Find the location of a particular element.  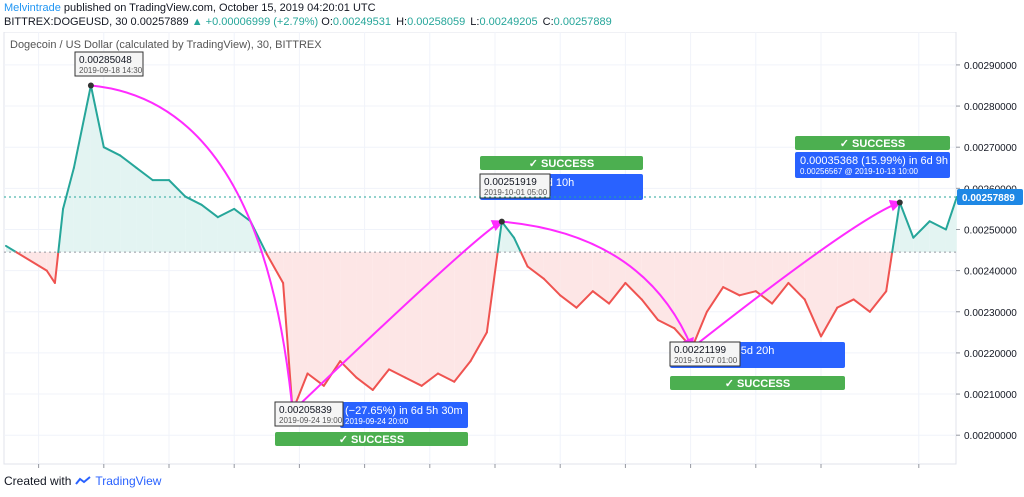

trade-4-status is located at coordinates (872, 143).